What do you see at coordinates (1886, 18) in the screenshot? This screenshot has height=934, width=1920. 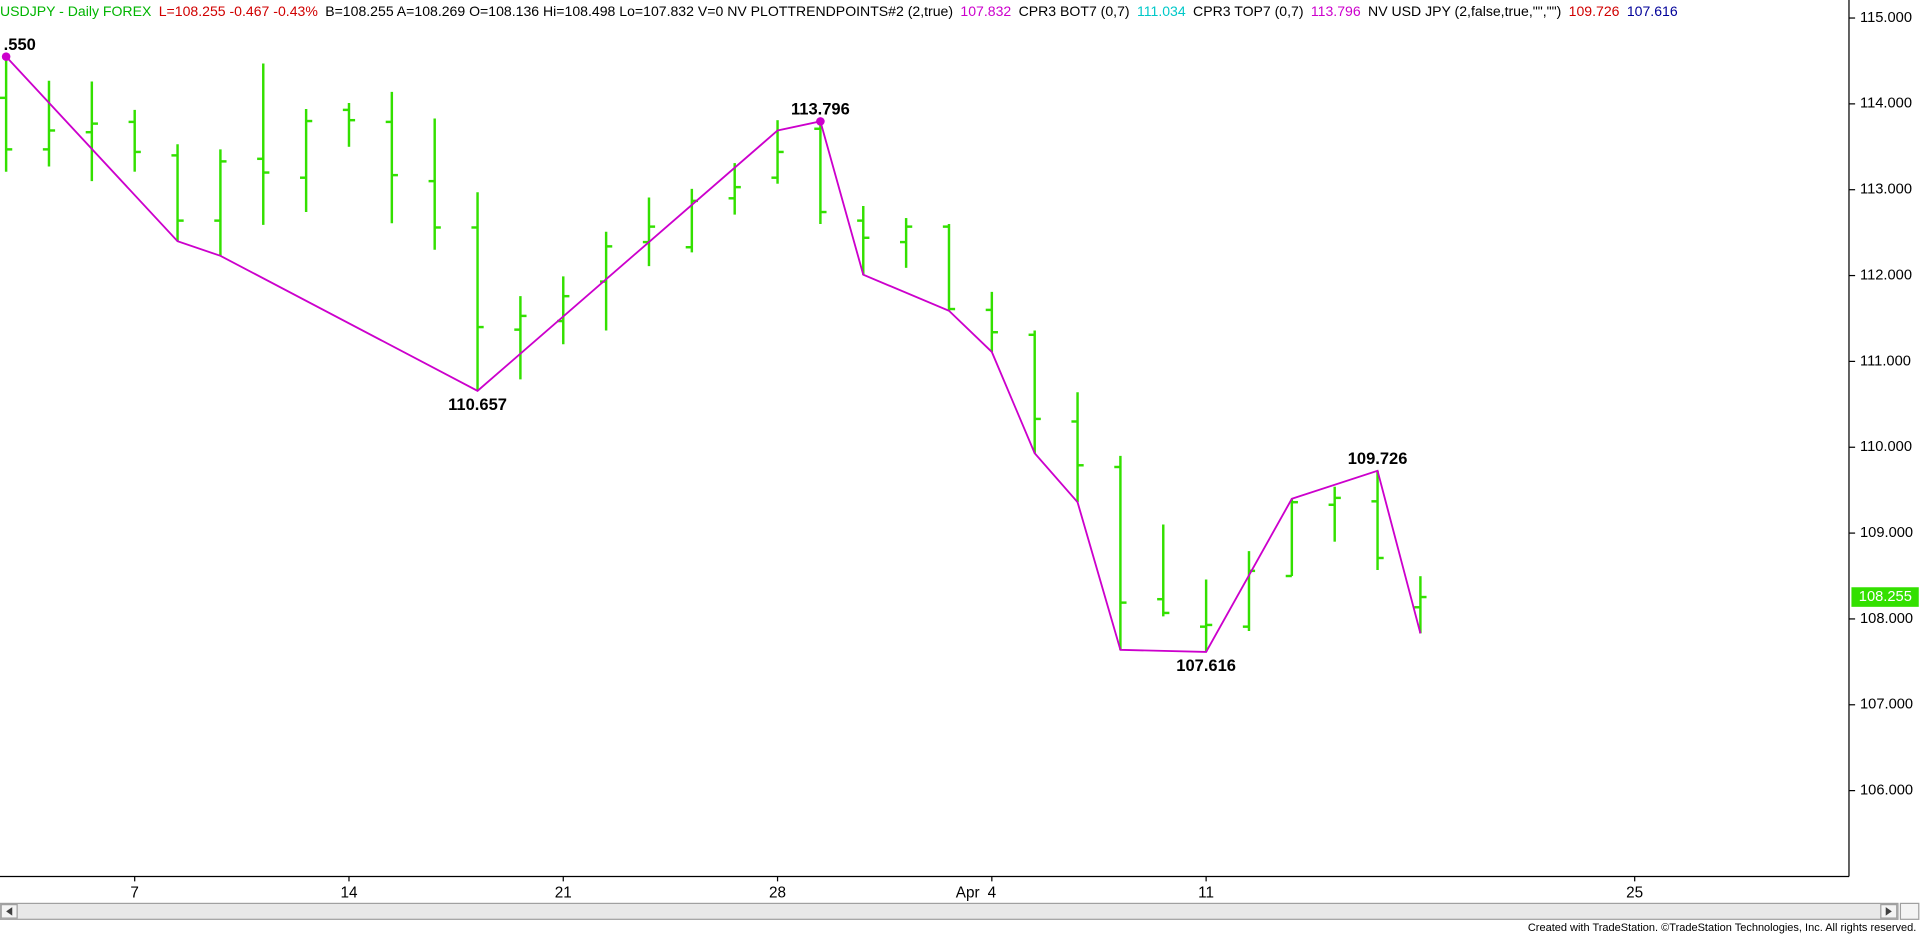 I see `y-tick-label: 115.000` at bounding box center [1886, 18].